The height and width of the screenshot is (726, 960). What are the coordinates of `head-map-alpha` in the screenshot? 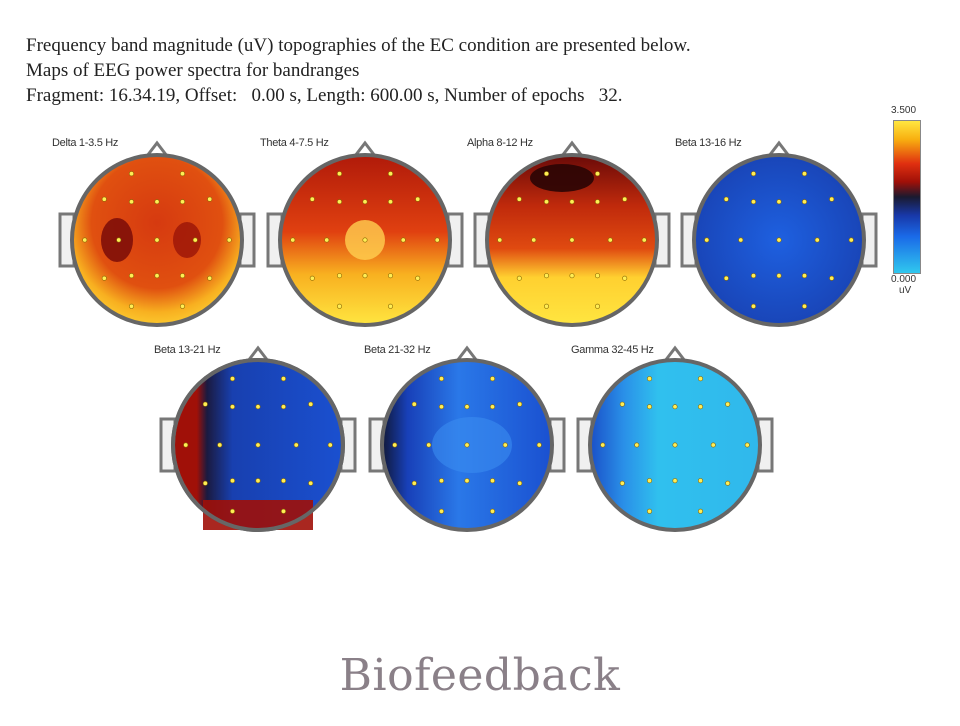 It's located at (572, 233).